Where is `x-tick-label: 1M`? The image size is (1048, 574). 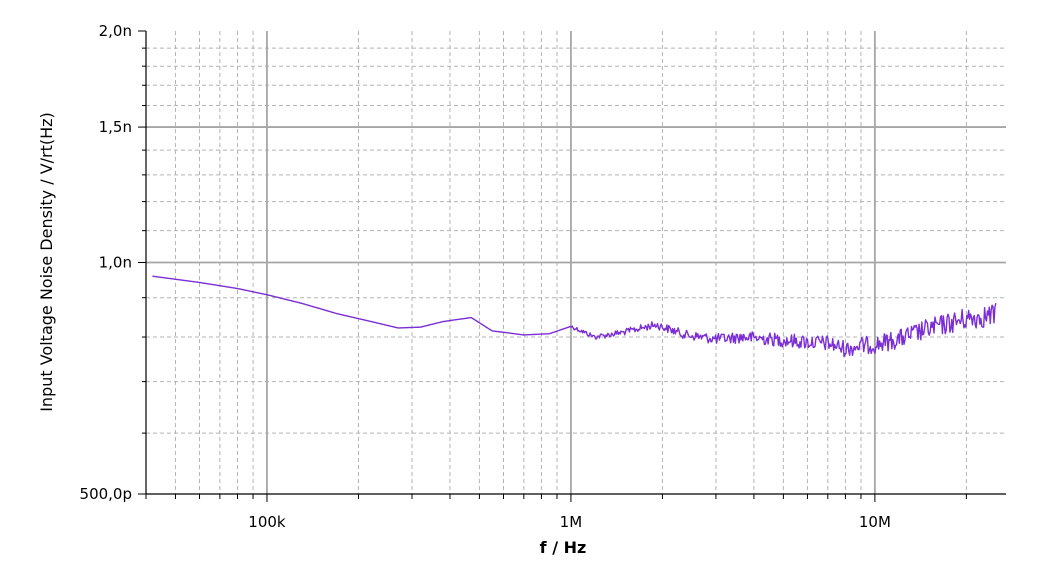
x-tick-label: 1M is located at coordinates (571, 522).